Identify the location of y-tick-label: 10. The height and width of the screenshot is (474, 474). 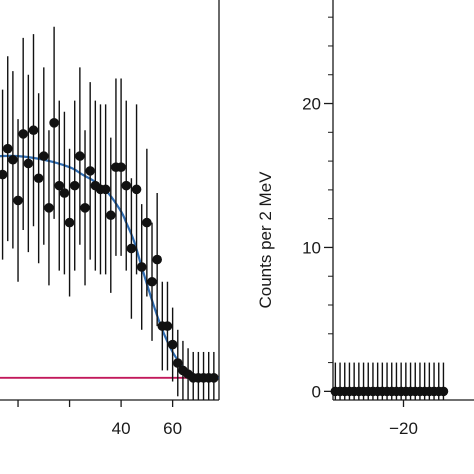
(311, 247).